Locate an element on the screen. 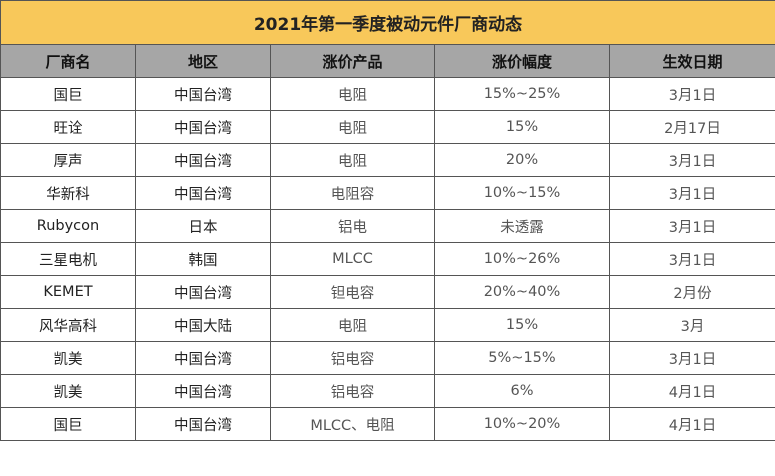  table-row: 三星电机 韩国 MLCC 10%~26% 3月1日 is located at coordinates (387, 259).